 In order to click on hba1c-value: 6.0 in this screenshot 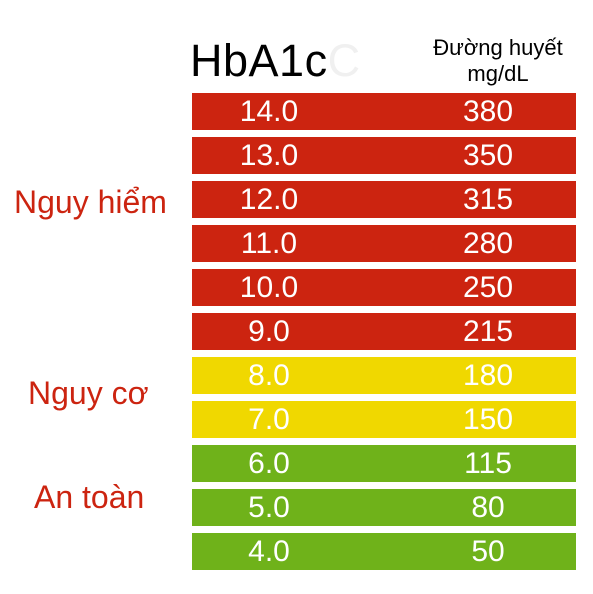, I will do `click(269, 463)`.